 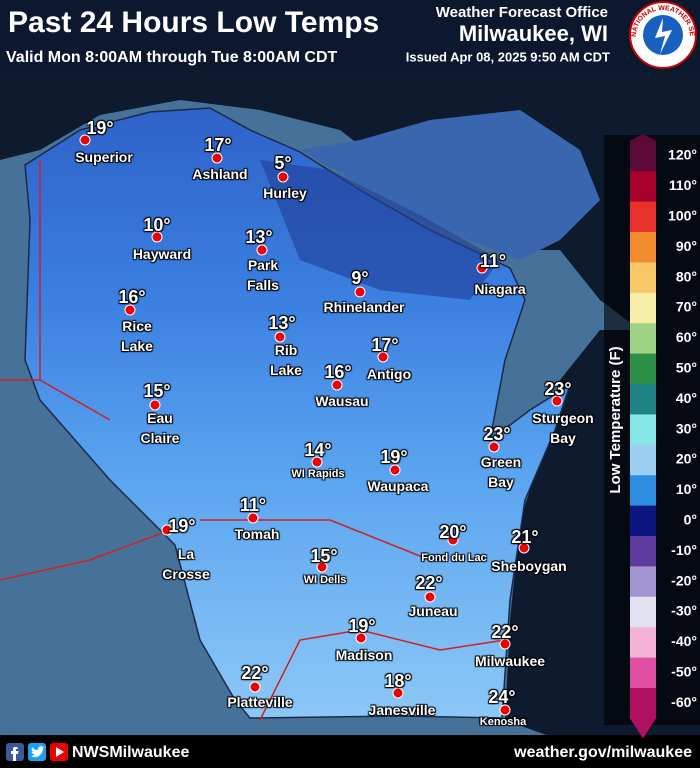 I want to click on issued: Issued Apr 08, 2025 9:50 AM CDT, so click(x=508, y=56).